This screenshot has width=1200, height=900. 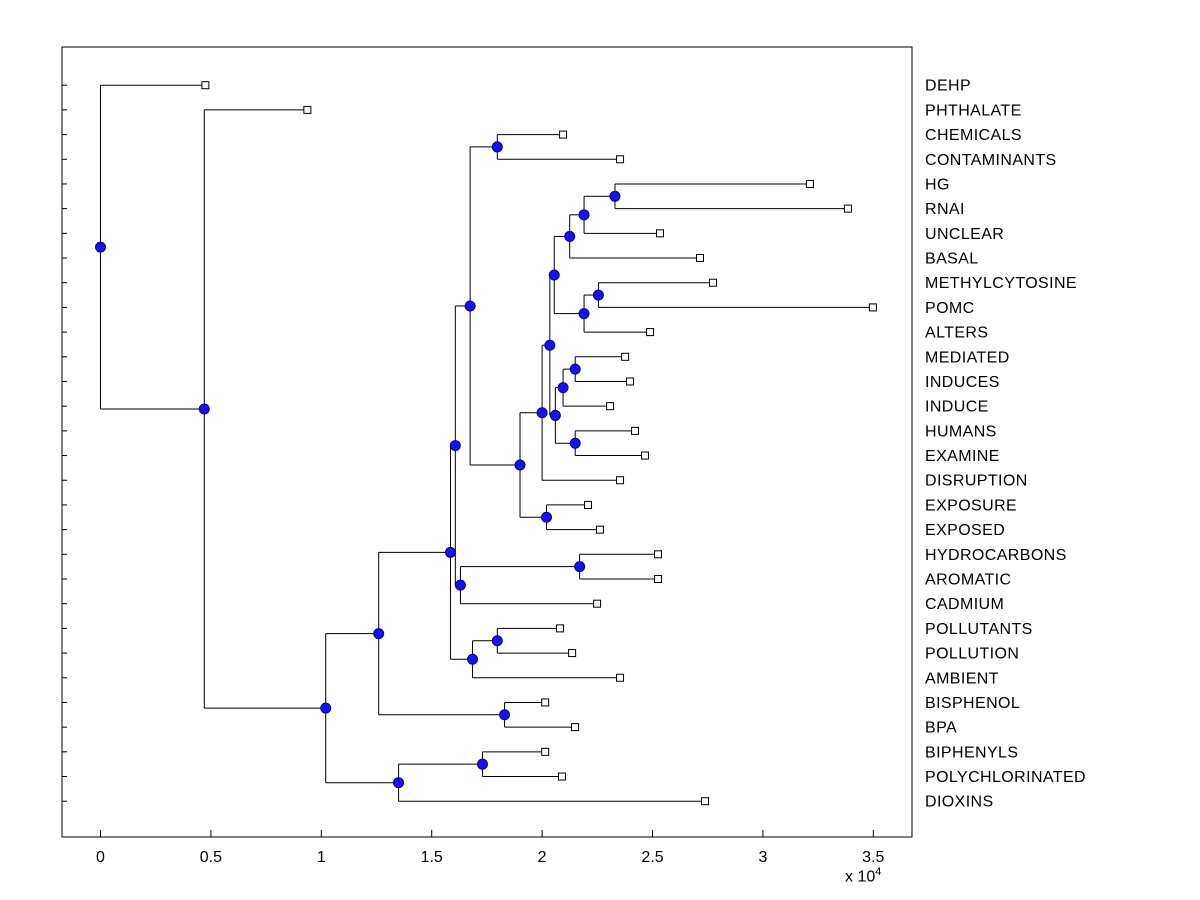 What do you see at coordinates (950, 308) in the screenshot?
I see `leaf-label: POMC` at bounding box center [950, 308].